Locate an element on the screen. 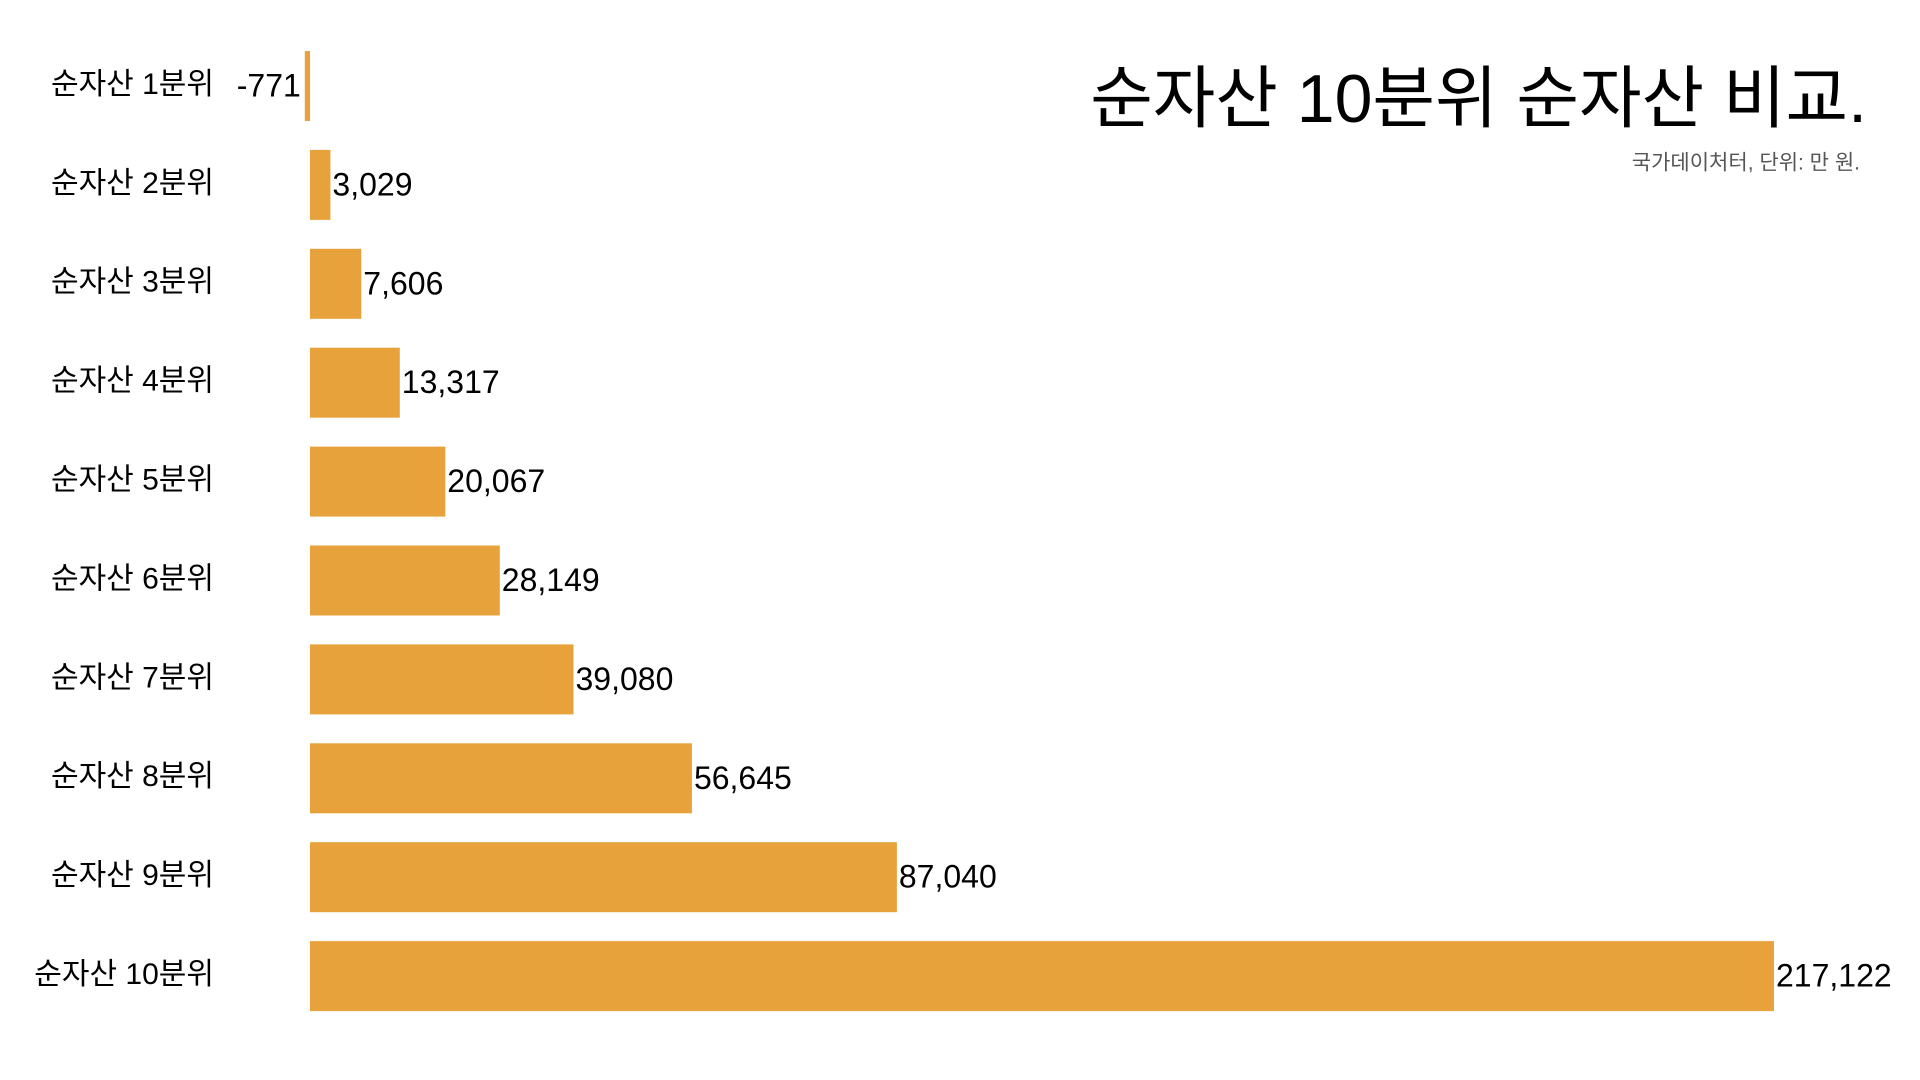  chart-title: 순자산 10분위 순자산 비교. is located at coordinates (1478, 99).